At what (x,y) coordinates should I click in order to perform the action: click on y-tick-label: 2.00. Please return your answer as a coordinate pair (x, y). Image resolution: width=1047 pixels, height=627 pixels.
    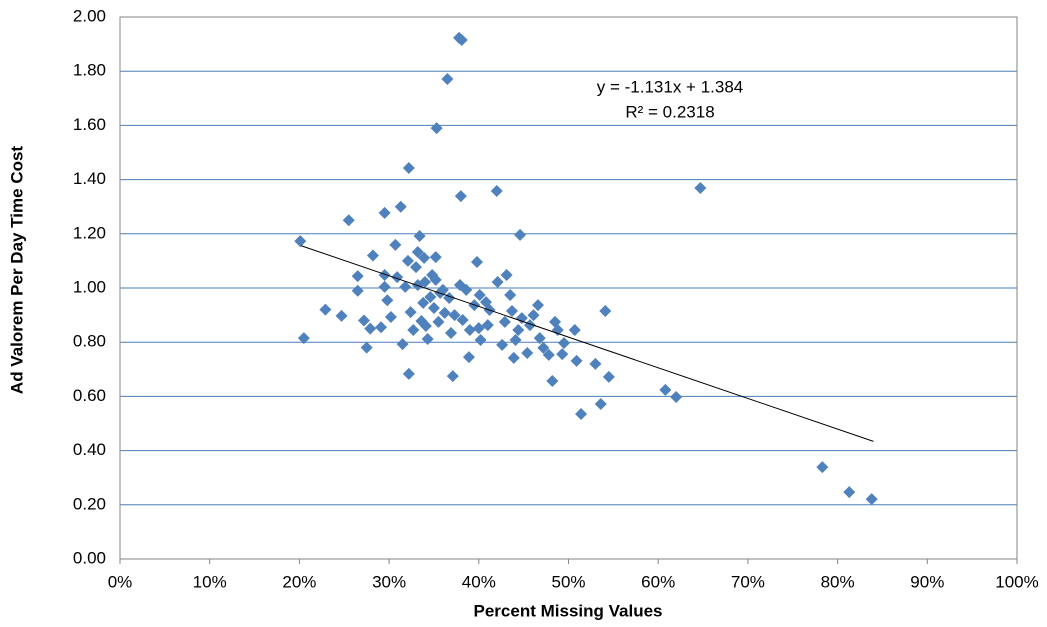
    Looking at the image, I should click on (89, 15).